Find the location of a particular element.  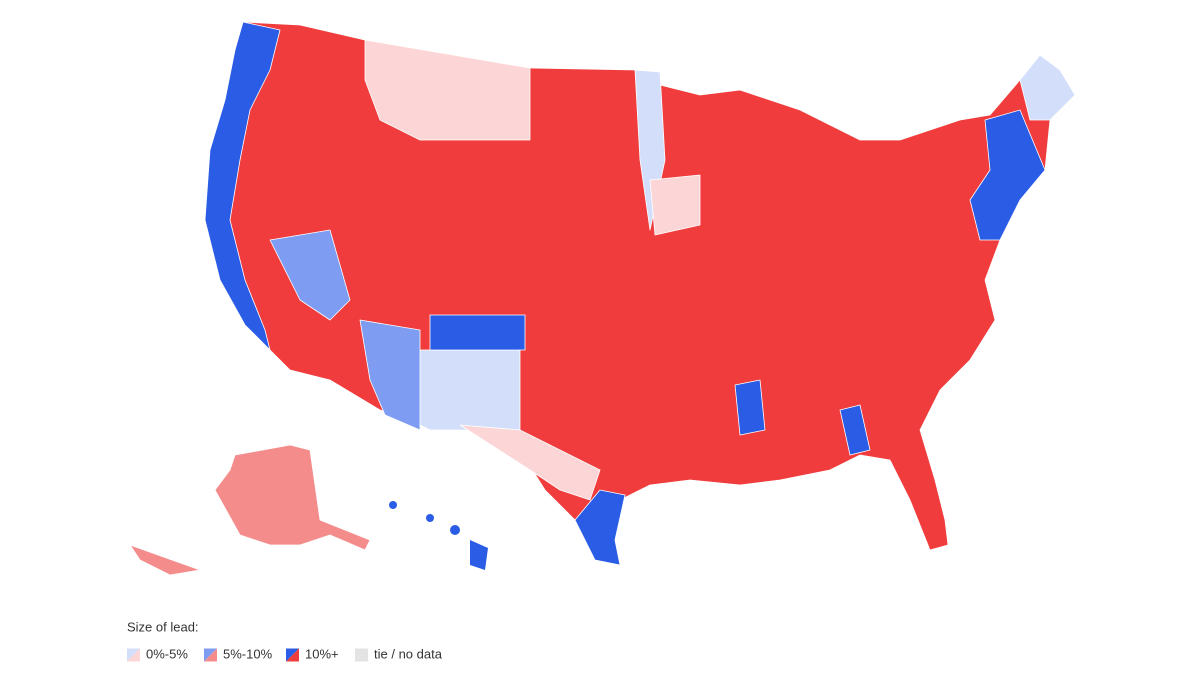

iowa is located at coordinates (675, 205).